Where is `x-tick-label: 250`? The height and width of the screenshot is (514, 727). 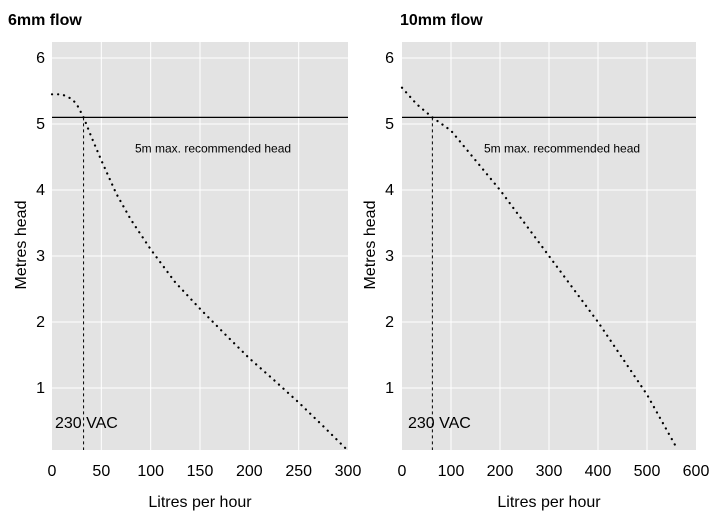 x-tick-label: 250 is located at coordinates (298, 471).